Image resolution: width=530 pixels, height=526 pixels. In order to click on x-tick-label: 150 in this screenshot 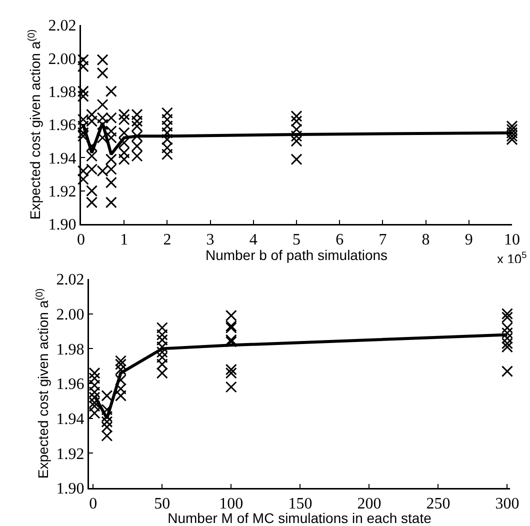, I will do `click(300, 504)`.